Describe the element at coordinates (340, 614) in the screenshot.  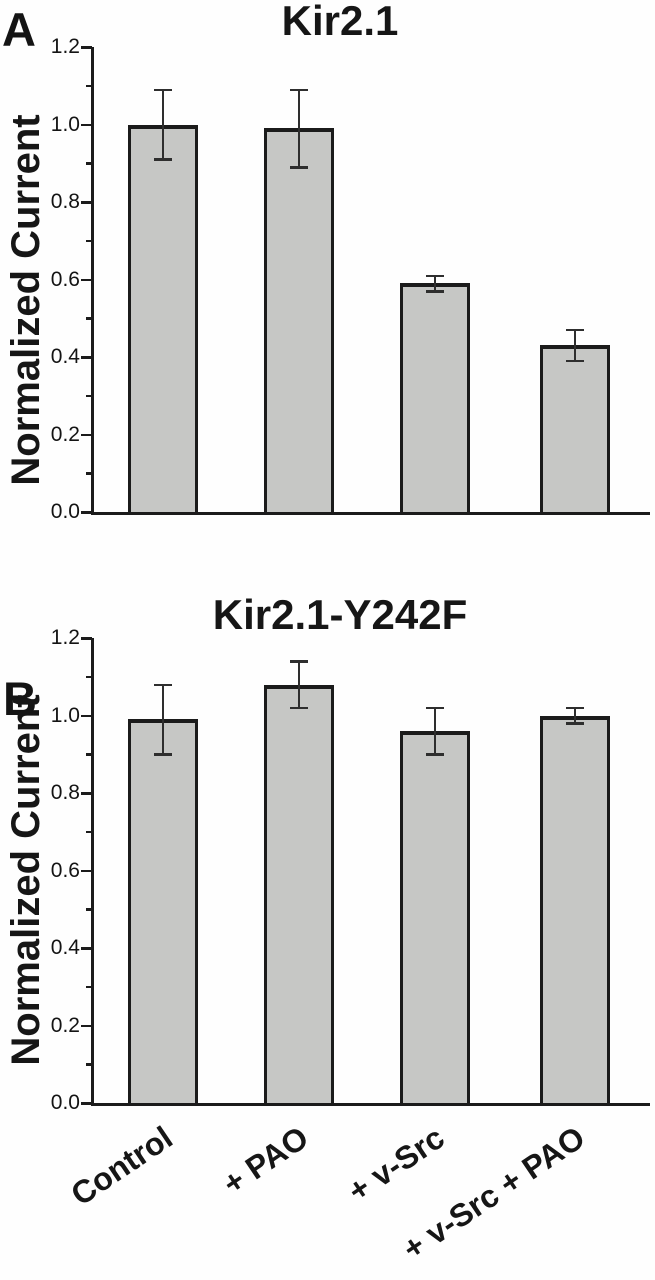
I see `panel-b-title: Kir2.1-Y242F` at that location.